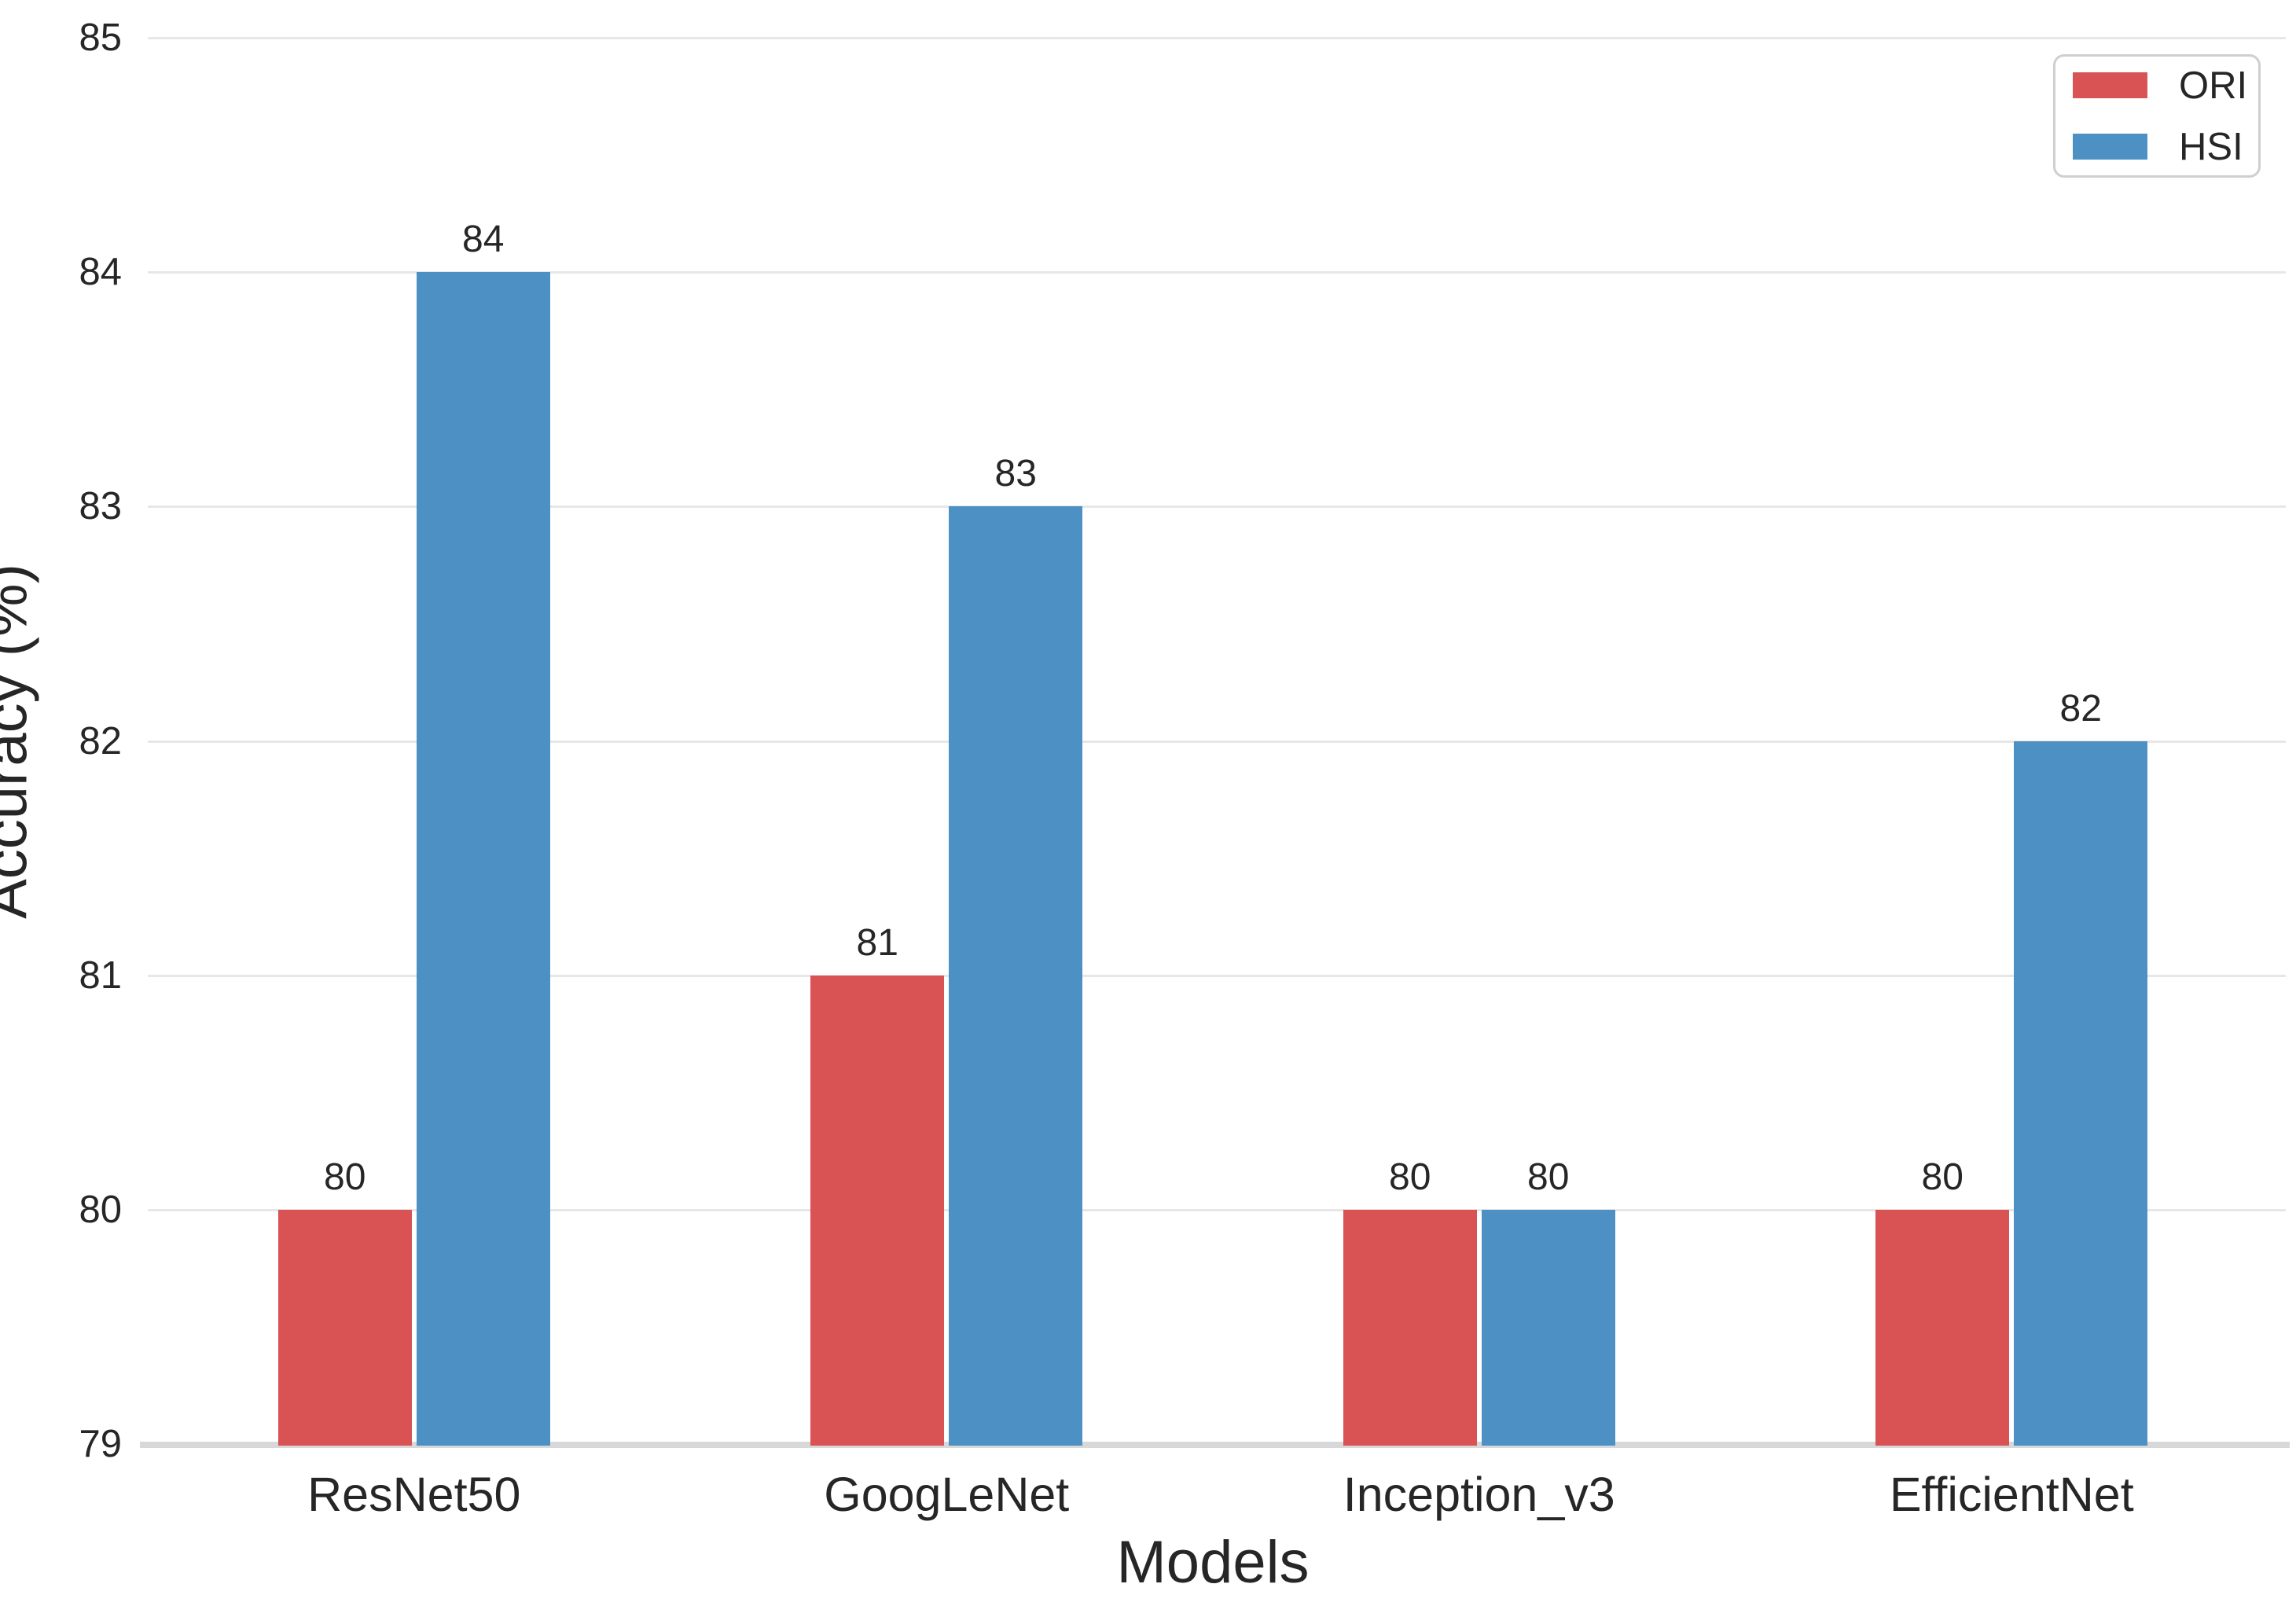 Image resolution: width=2296 pixels, height=1606 pixels. What do you see at coordinates (1942, 1327) in the screenshot?
I see `bar-ori-efficientnet` at bounding box center [1942, 1327].